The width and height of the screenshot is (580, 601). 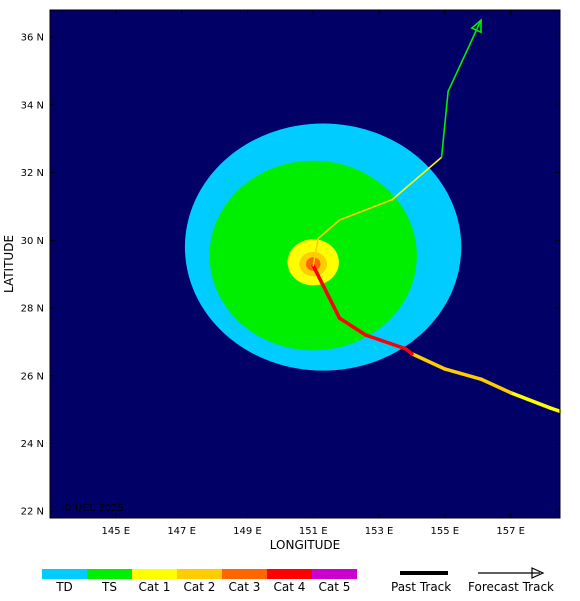 What do you see at coordinates (32, 376) in the screenshot?
I see `y-tick-label: 26 N` at bounding box center [32, 376].